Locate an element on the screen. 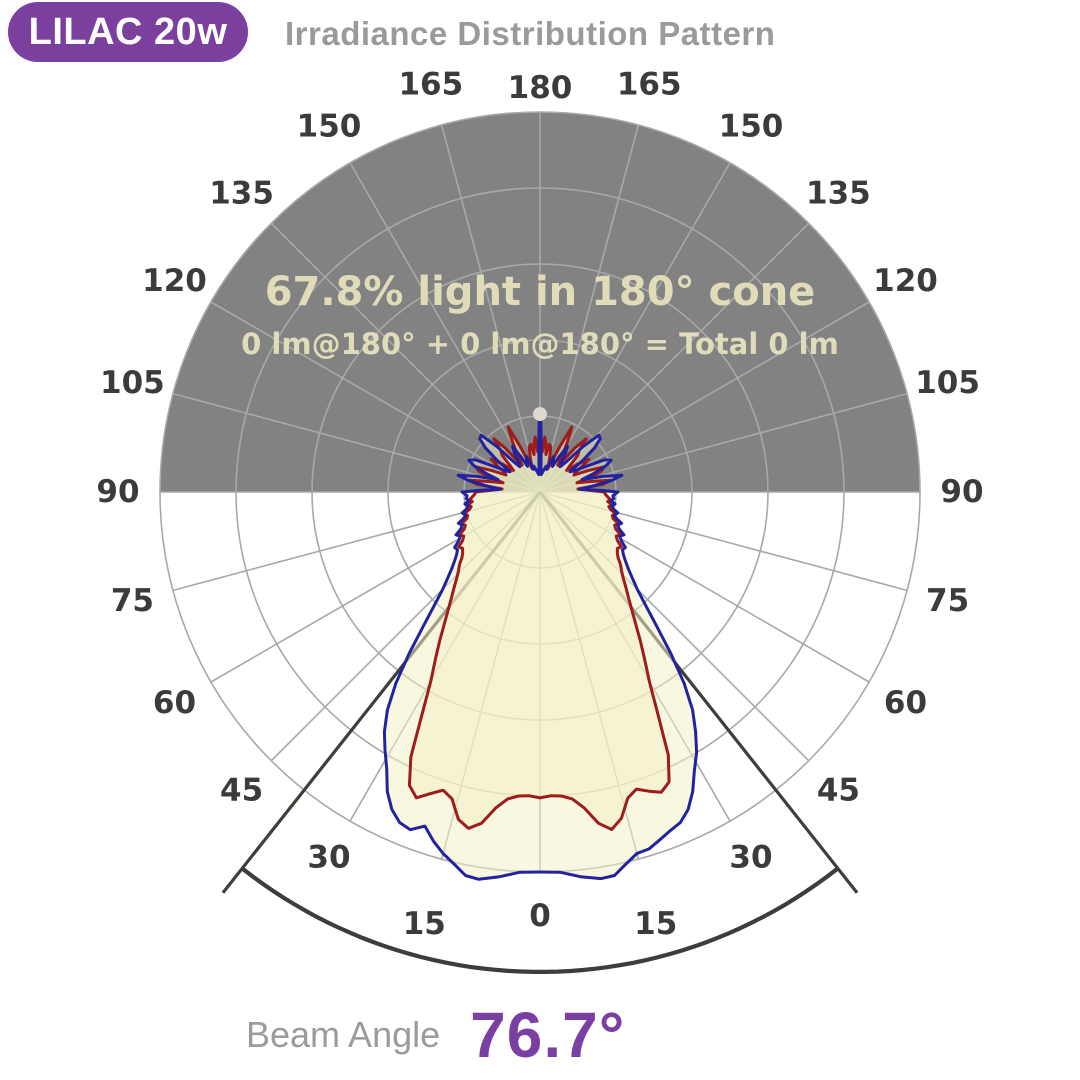 The width and height of the screenshot is (1080, 1080). series-blue-curve is located at coordinates (540, 646).